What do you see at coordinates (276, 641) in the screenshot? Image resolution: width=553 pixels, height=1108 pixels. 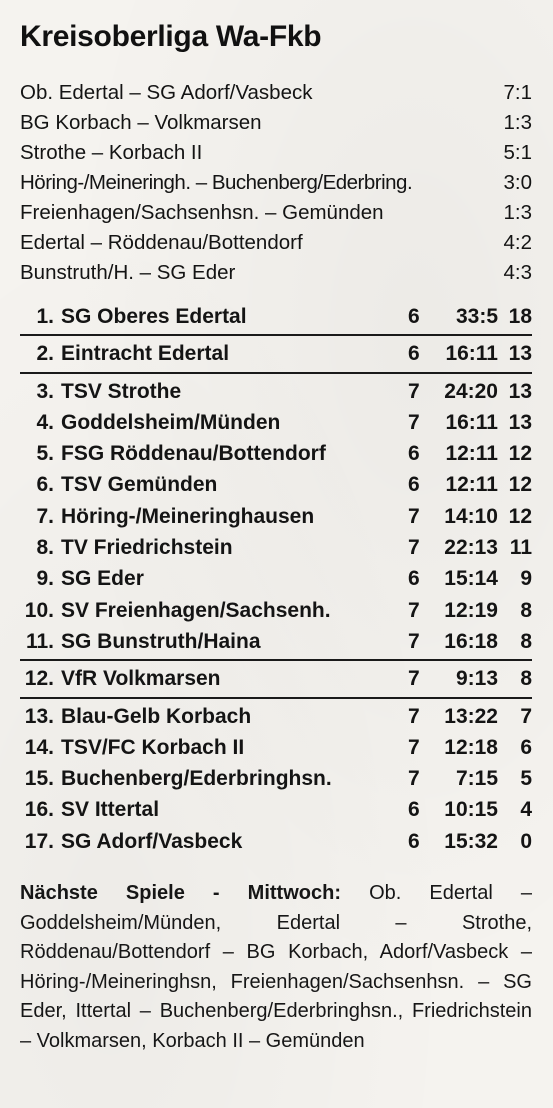 I see `table-row: 11. SG Bunstruth/Haina 7 16:18 8` at bounding box center [276, 641].